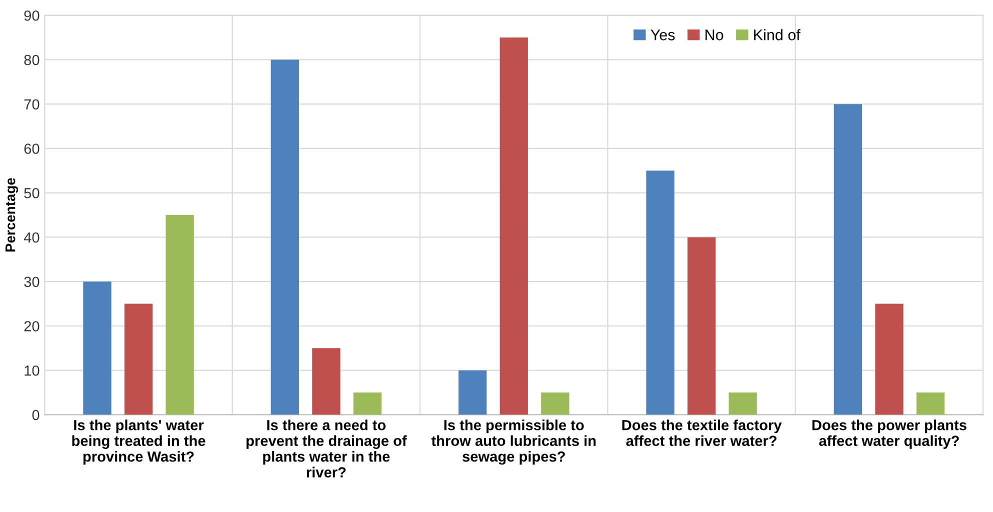  What do you see at coordinates (36, 415) in the screenshot?
I see `y-tick-label: 0` at bounding box center [36, 415].